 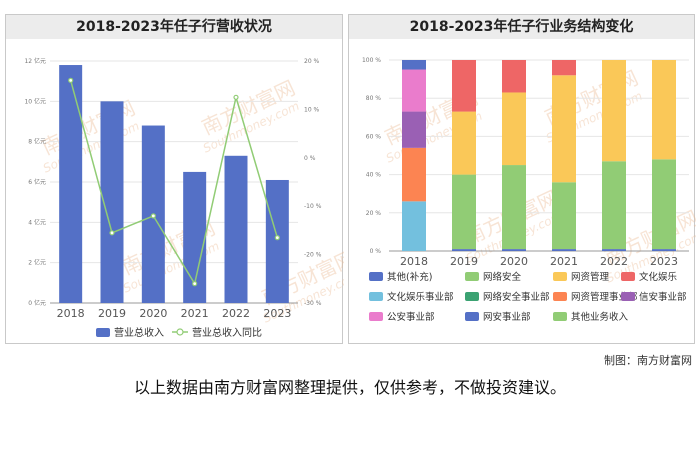 What do you see at coordinates (521, 27) in the screenshot?
I see `structure-chart-title: 2018-2023年任子行业务结构变化` at bounding box center [521, 27].